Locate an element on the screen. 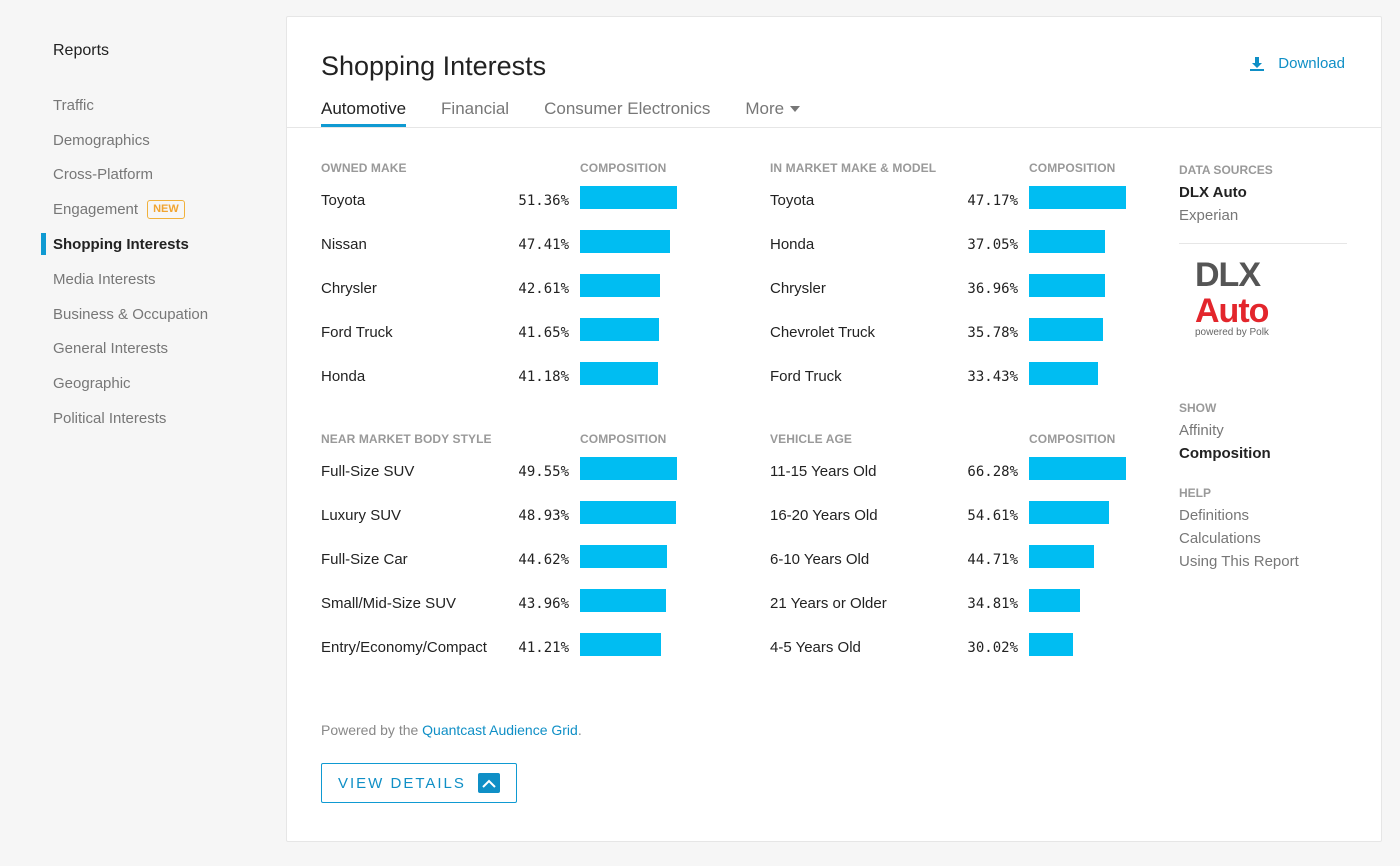 Image resolution: width=1400 pixels, height=866 pixels. sidebar-item-traffic: Traffic is located at coordinates (142, 105).